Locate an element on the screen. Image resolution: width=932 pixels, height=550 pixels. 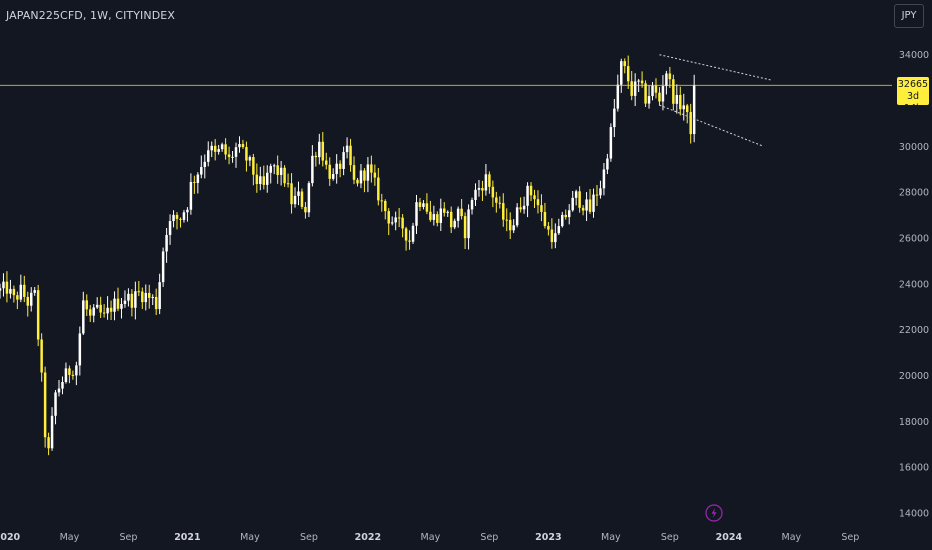
trend-channel-lower-line is located at coordinates (711, 125).